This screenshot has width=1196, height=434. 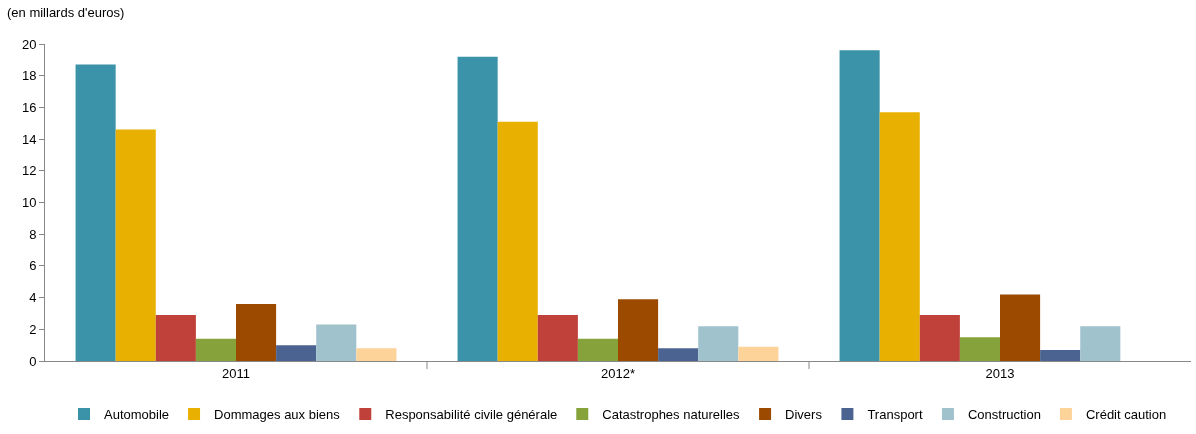 What do you see at coordinates (29, 139) in the screenshot?
I see `y-tick-label: 14` at bounding box center [29, 139].